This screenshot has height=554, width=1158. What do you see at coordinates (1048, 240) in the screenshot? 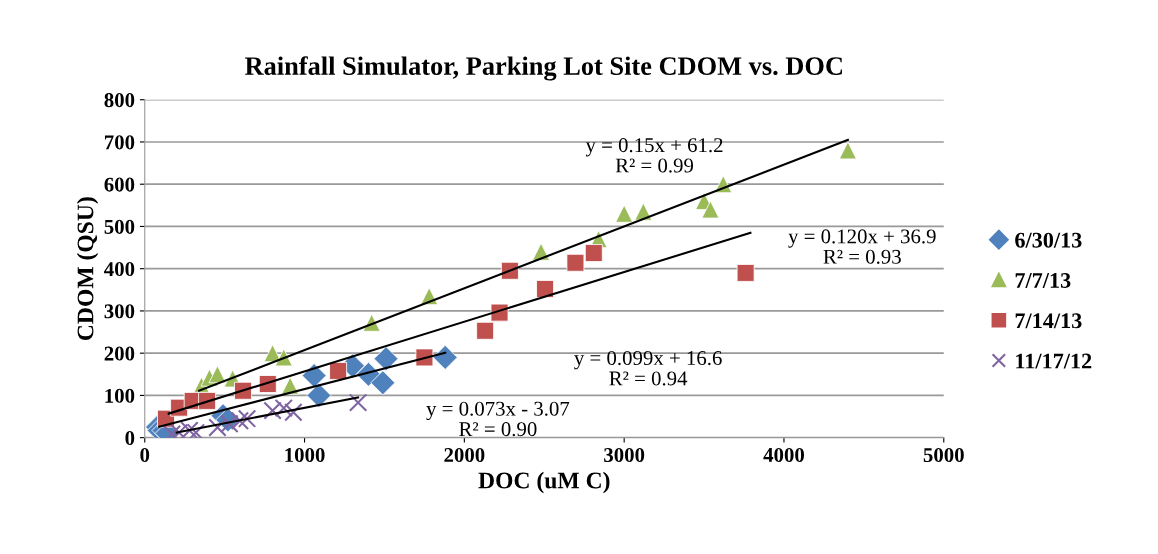
I see `legend-label: 6/30/13` at bounding box center [1048, 240].